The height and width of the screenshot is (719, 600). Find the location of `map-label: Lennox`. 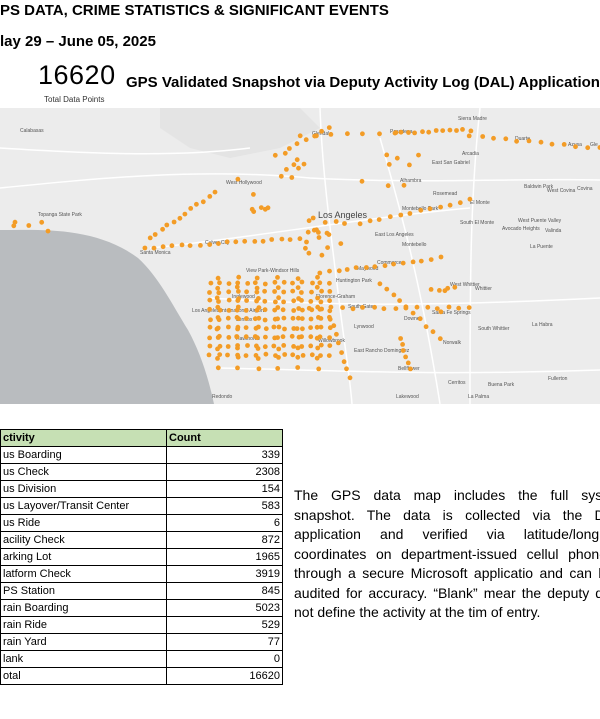

map-label: Lennox is located at coordinates (244, 320).